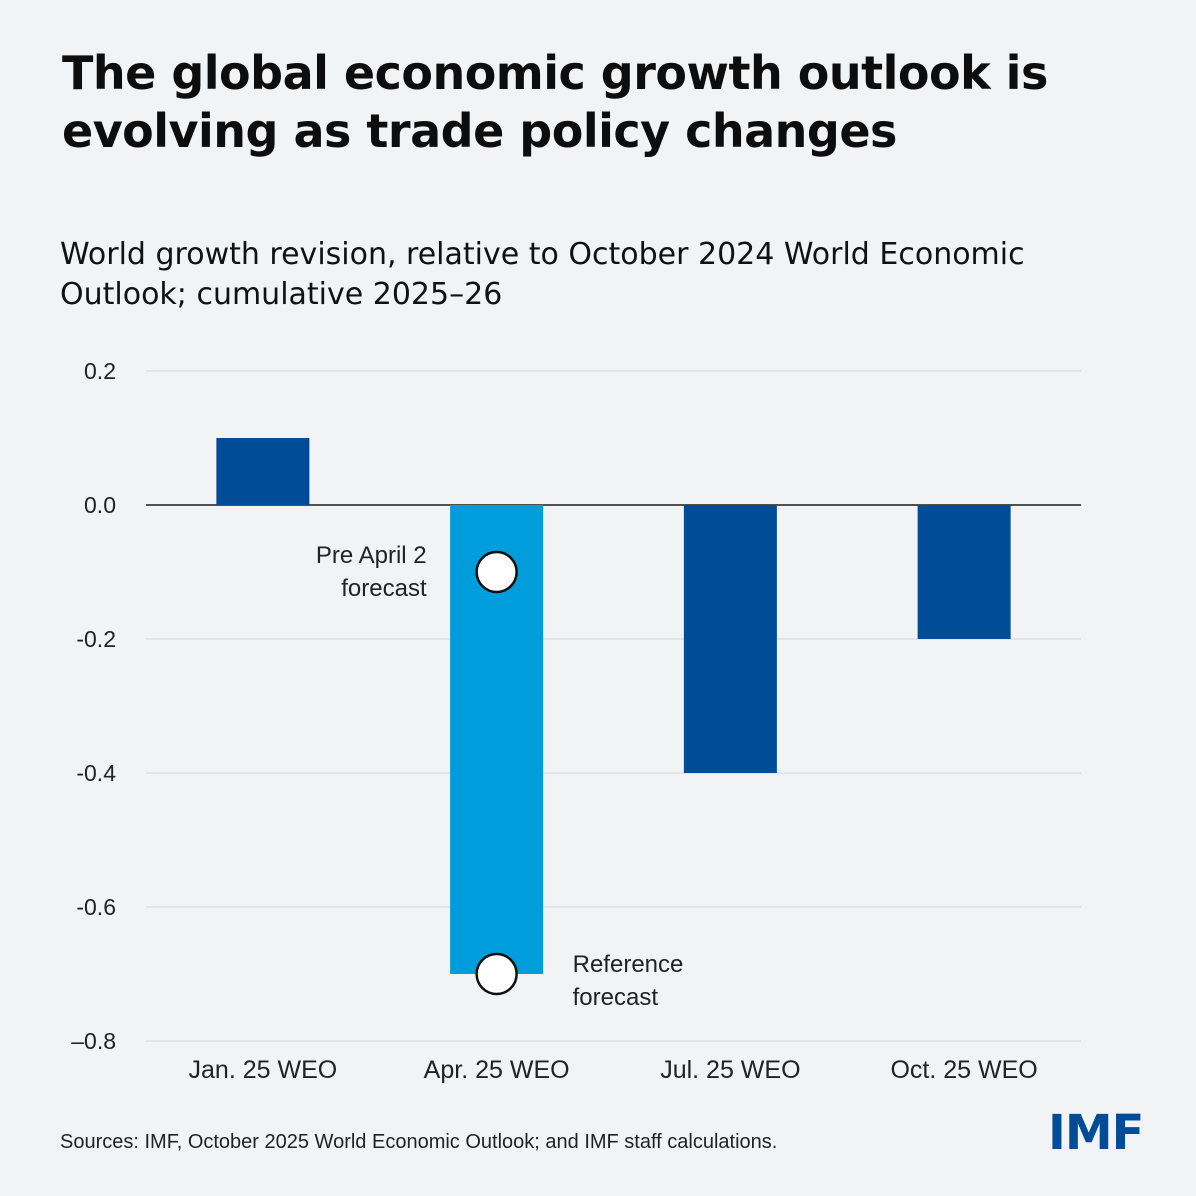 The height and width of the screenshot is (1196, 1196). I want to click on imf-logo: IMF, so click(1096, 1133).